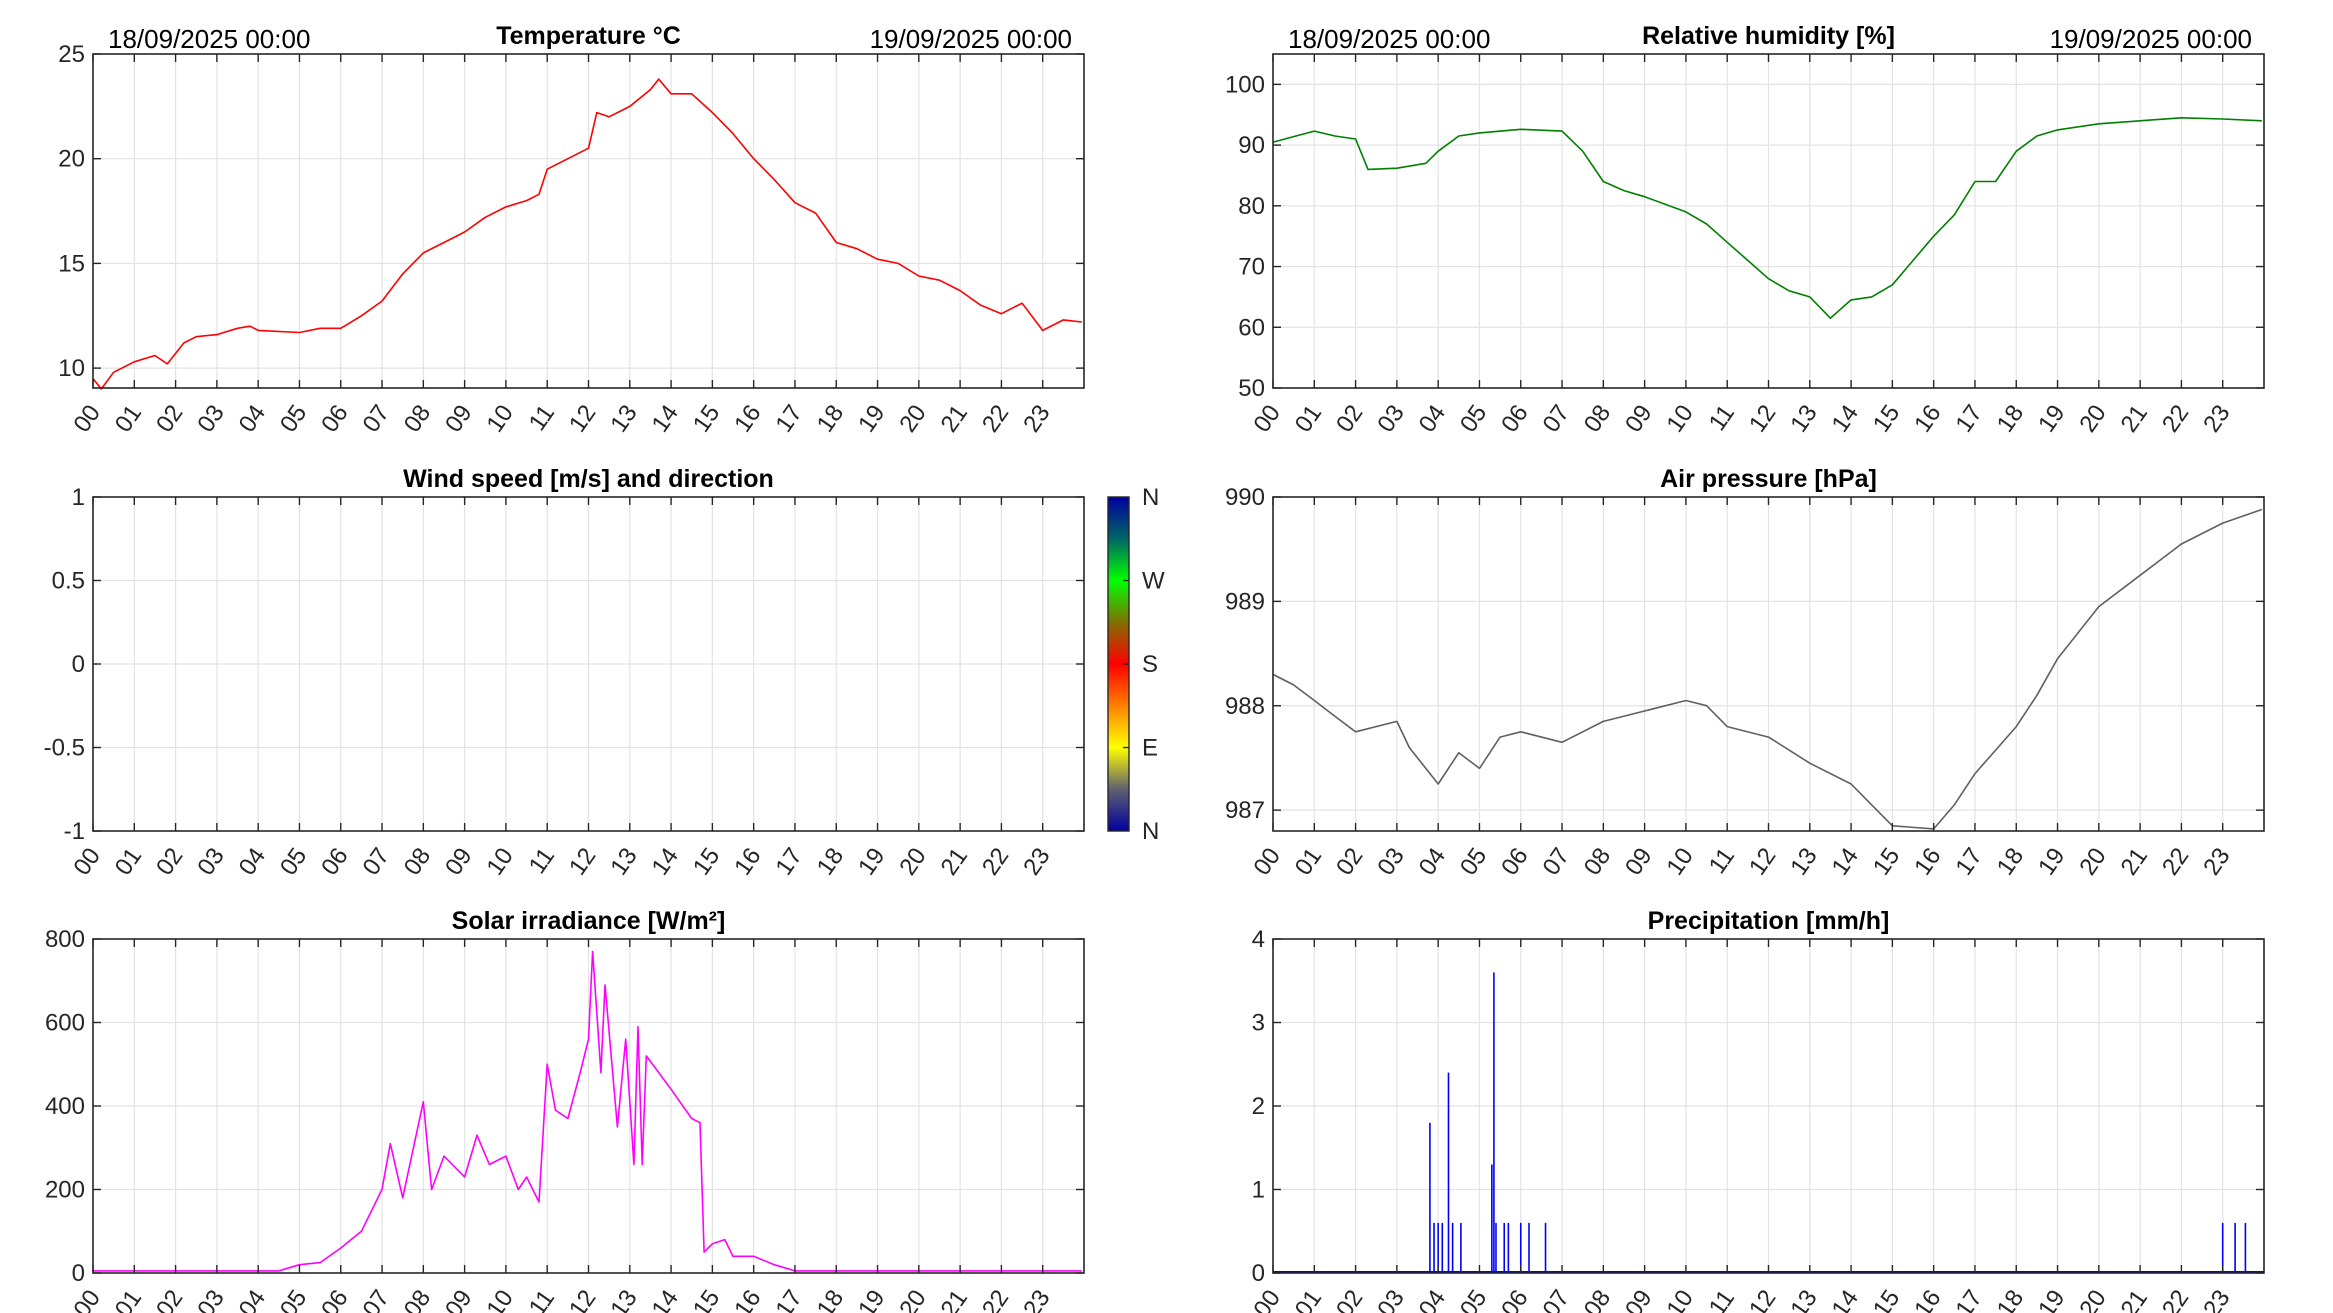 This screenshot has height=1313, width=2333. Describe the element at coordinates (71, 368) in the screenshot. I see `y-tick-label: 10` at that location.